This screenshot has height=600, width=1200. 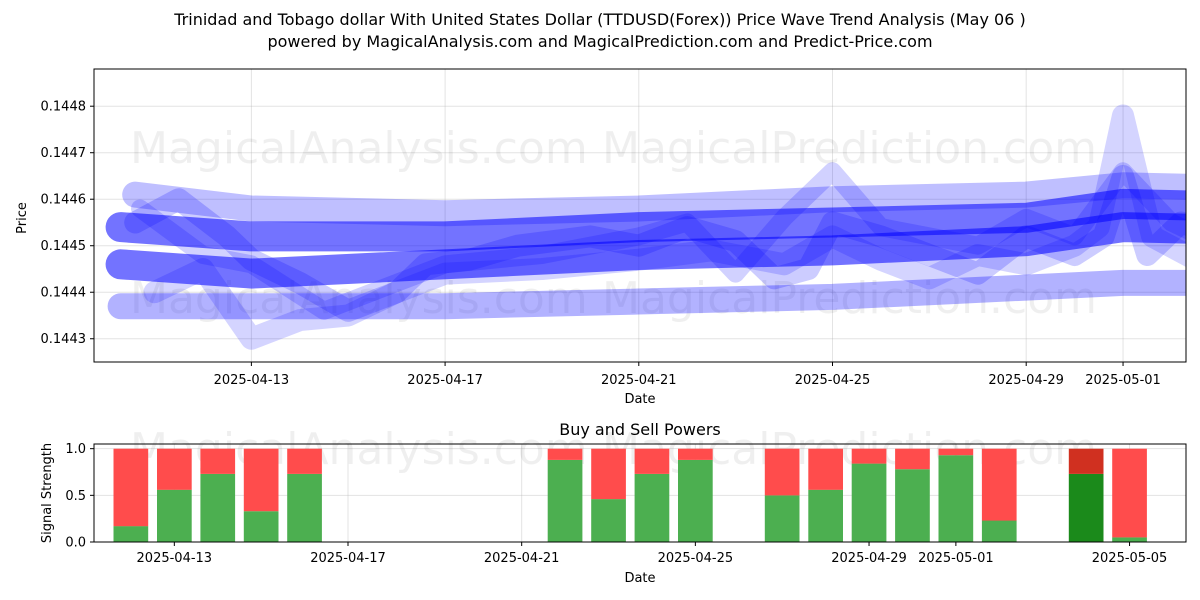 What do you see at coordinates (869, 558) in the screenshot?
I see `power-x-tick-label: 2025-04-29` at bounding box center [869, 558].